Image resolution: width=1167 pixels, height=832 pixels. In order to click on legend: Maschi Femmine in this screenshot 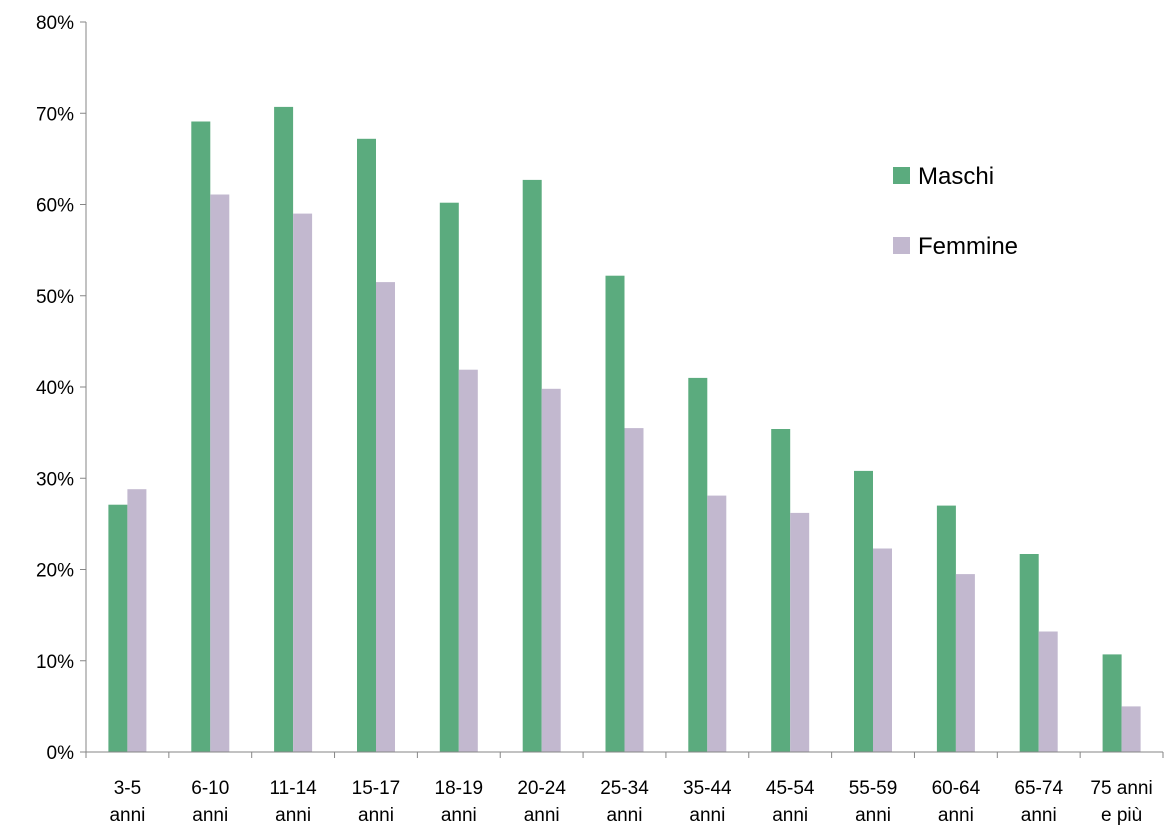, I will do `click(955, 211)`.